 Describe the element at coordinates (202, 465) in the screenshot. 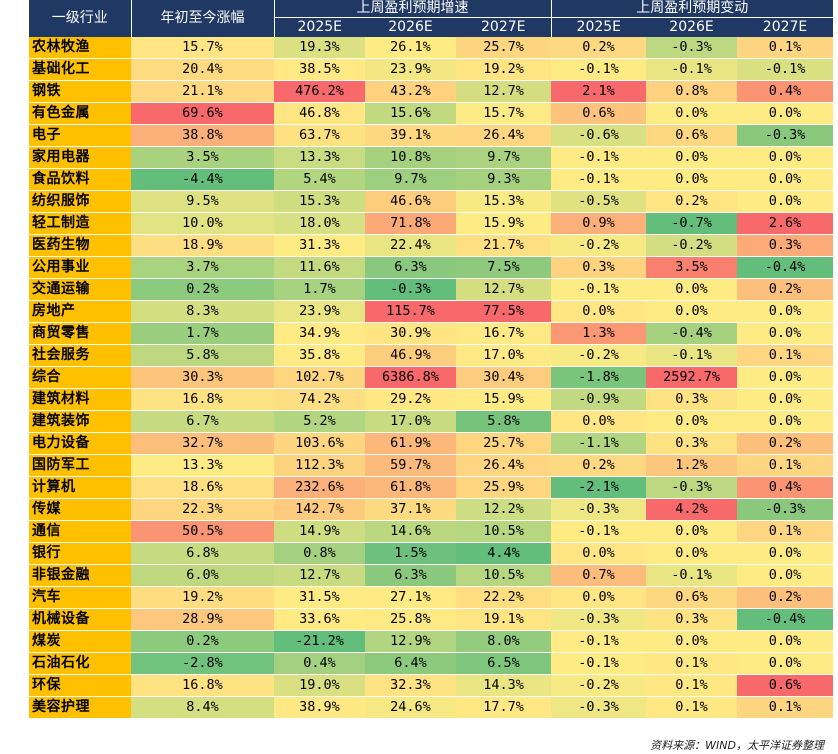

I see `cell-ytd: 13.3%` at that location.